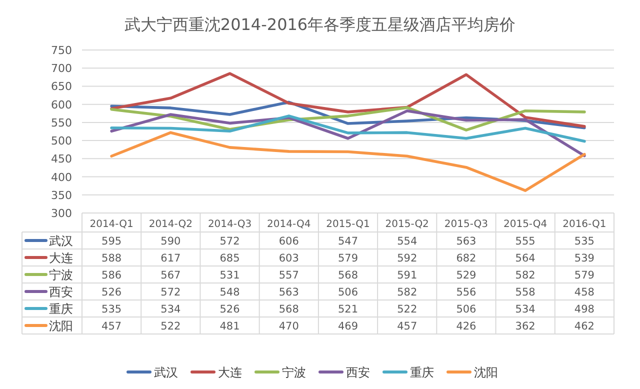 The image size is (640, 389). I want to click on y-tick-label: 600, so click(61, 105).